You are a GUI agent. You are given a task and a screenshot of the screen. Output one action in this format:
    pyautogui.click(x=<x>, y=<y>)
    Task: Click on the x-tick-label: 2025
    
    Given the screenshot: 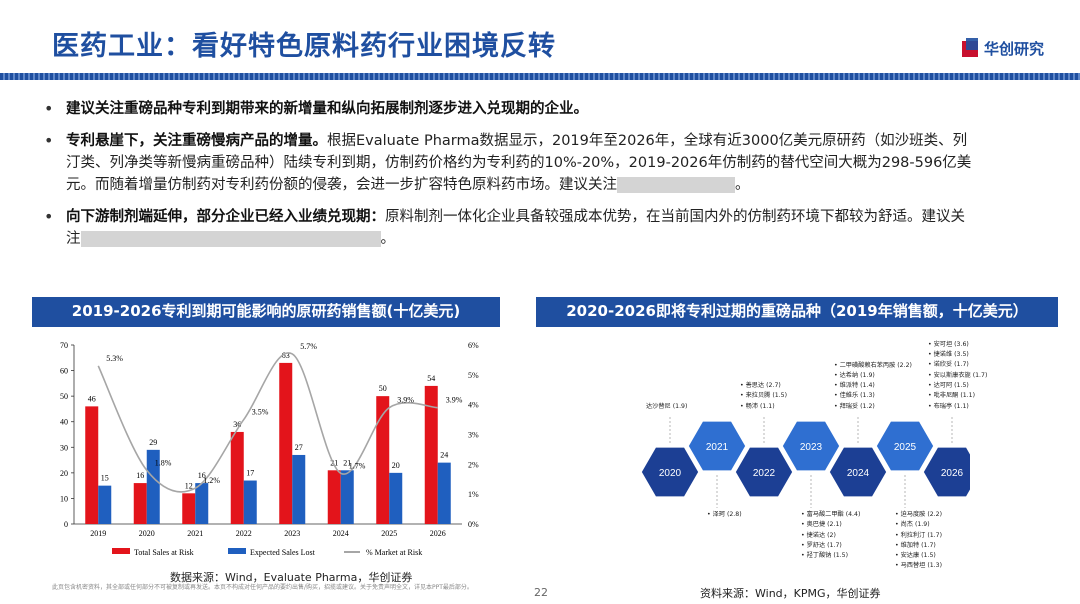 What is the action you would take?
    pyautogui.click(x=389, y=533)
    